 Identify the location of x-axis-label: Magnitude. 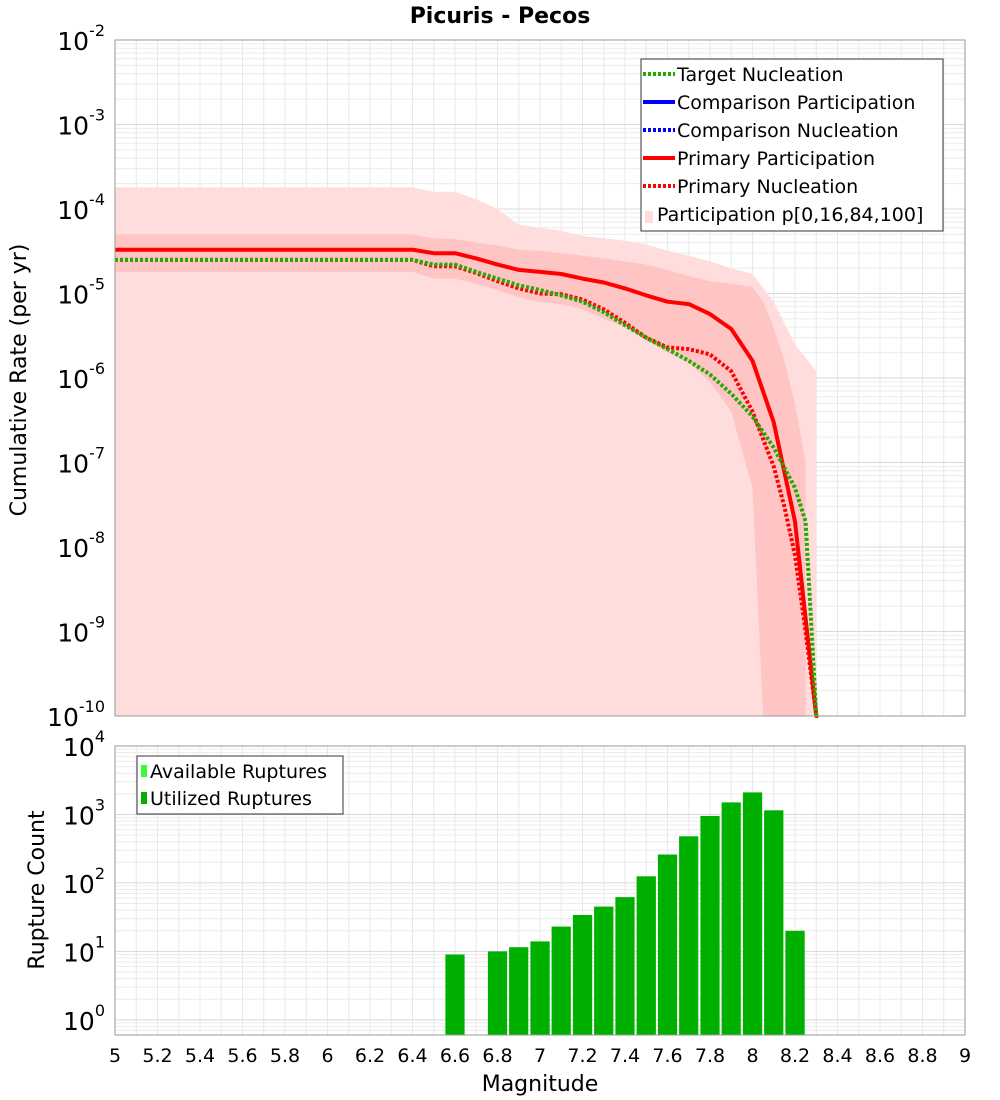
(540, 1084).